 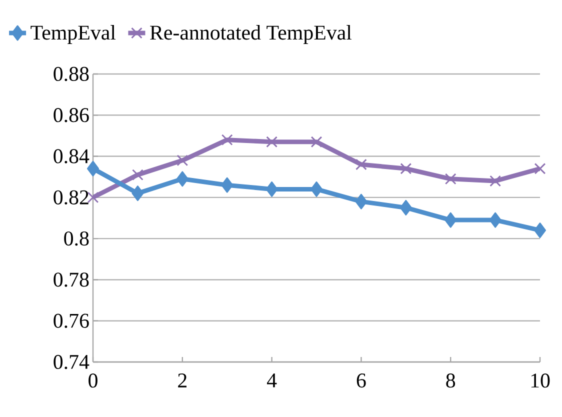 What do you see at coordinates (271, 381) in the screenshot?
I see `x-tick-label: 4` at bounding box center [271, 381].